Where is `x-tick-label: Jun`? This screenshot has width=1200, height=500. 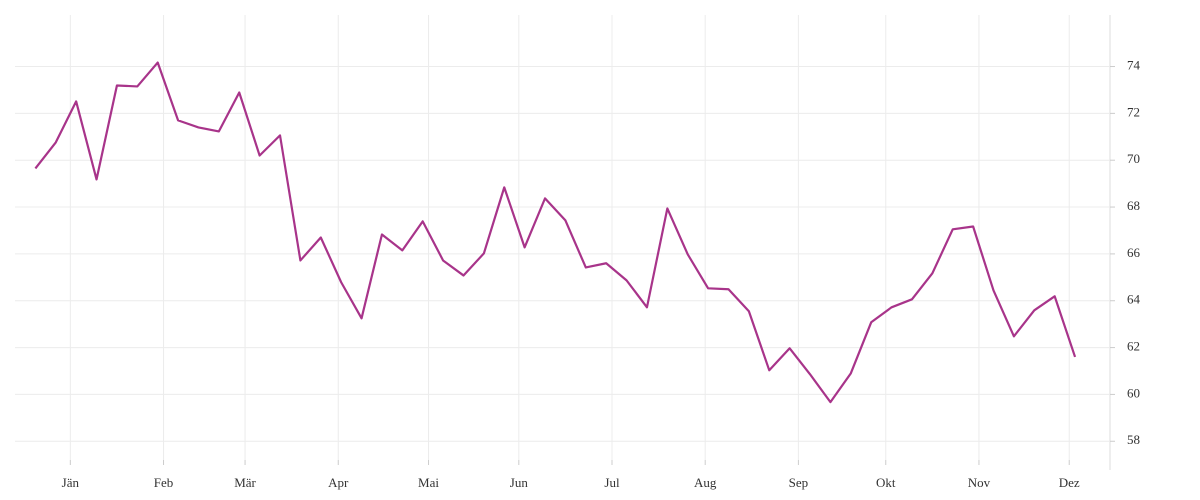
x-tick-label: Jun is located at coordinates (519, 482).